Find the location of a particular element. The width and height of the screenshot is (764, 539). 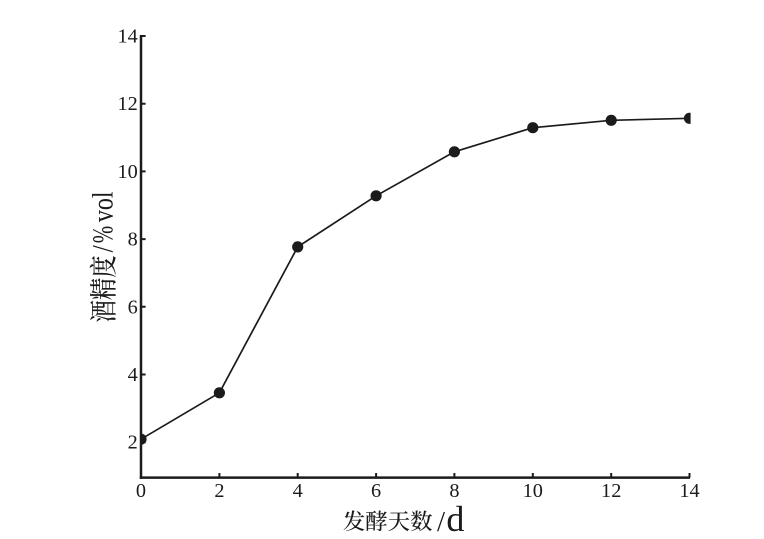

svg-text: 0 is located at coordinates (141, 491).